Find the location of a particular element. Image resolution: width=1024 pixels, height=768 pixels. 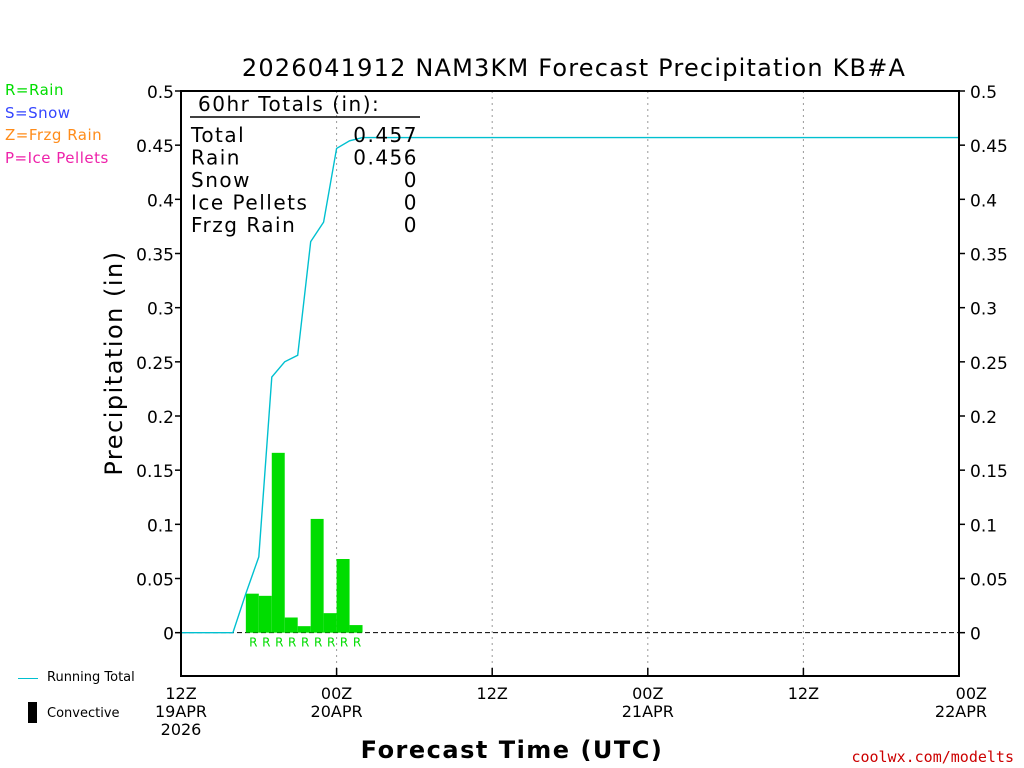

x-tick-label: 22APR is located at coordinates (961, 711).